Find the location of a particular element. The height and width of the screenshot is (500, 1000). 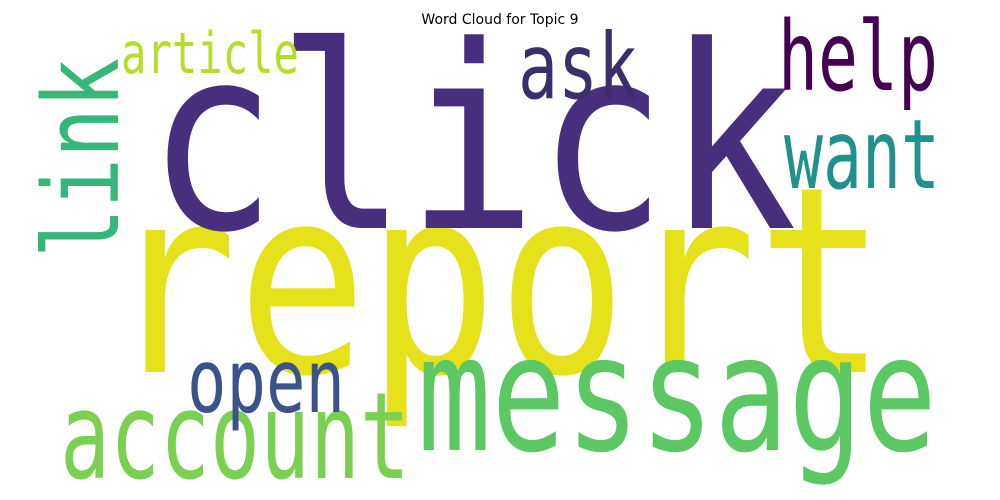

word-help: help is located at coordinates (858, 58).